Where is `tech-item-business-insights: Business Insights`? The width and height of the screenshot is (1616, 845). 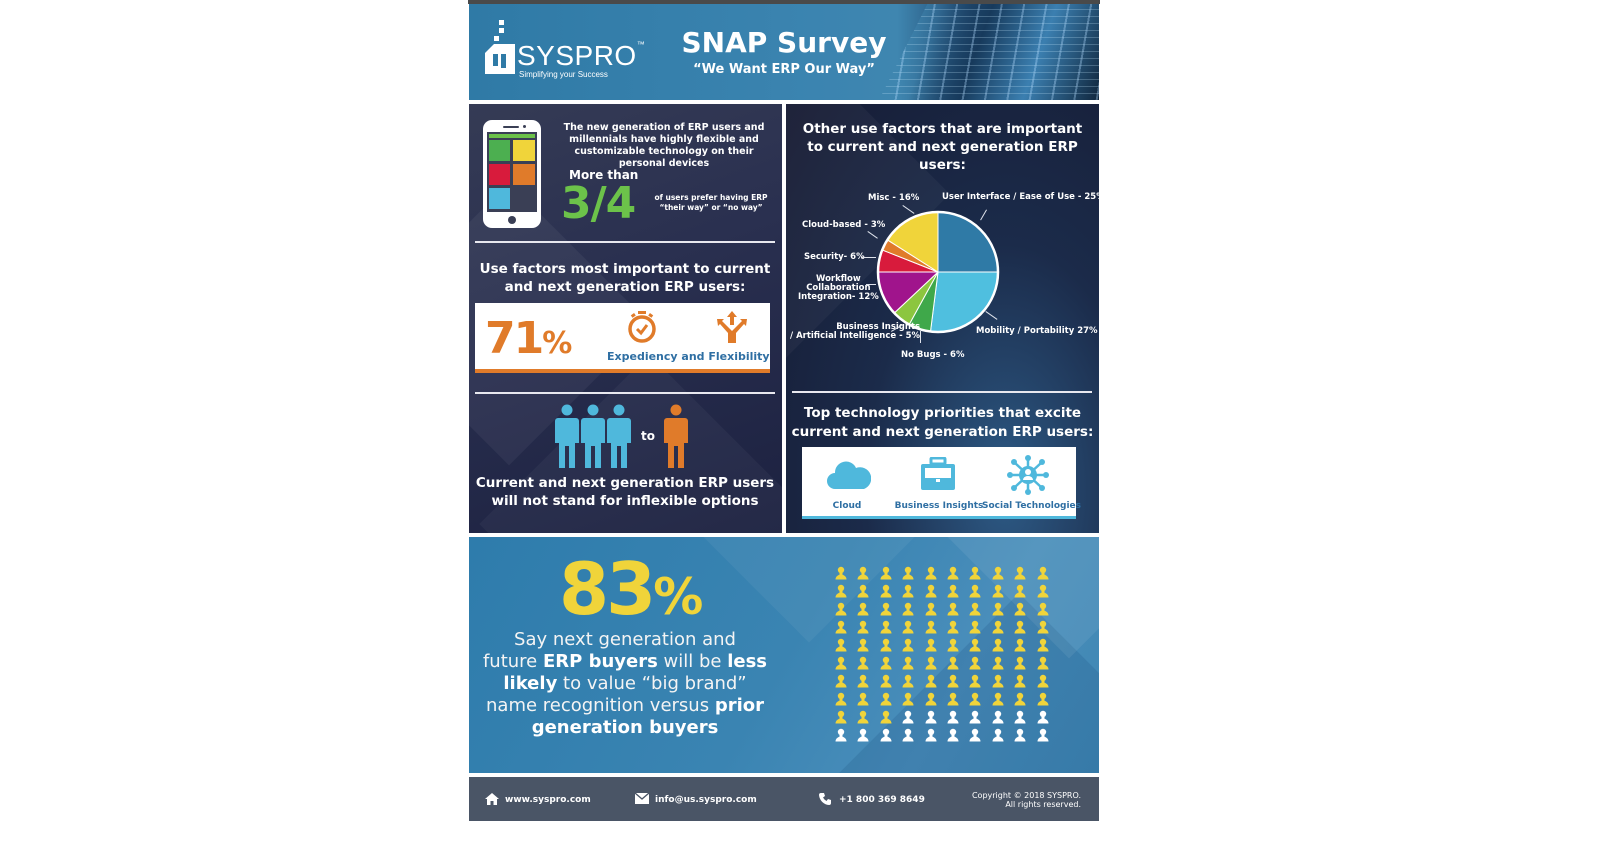
tech-item-business-insights: Business Insights is located at coordinates (939, 483).